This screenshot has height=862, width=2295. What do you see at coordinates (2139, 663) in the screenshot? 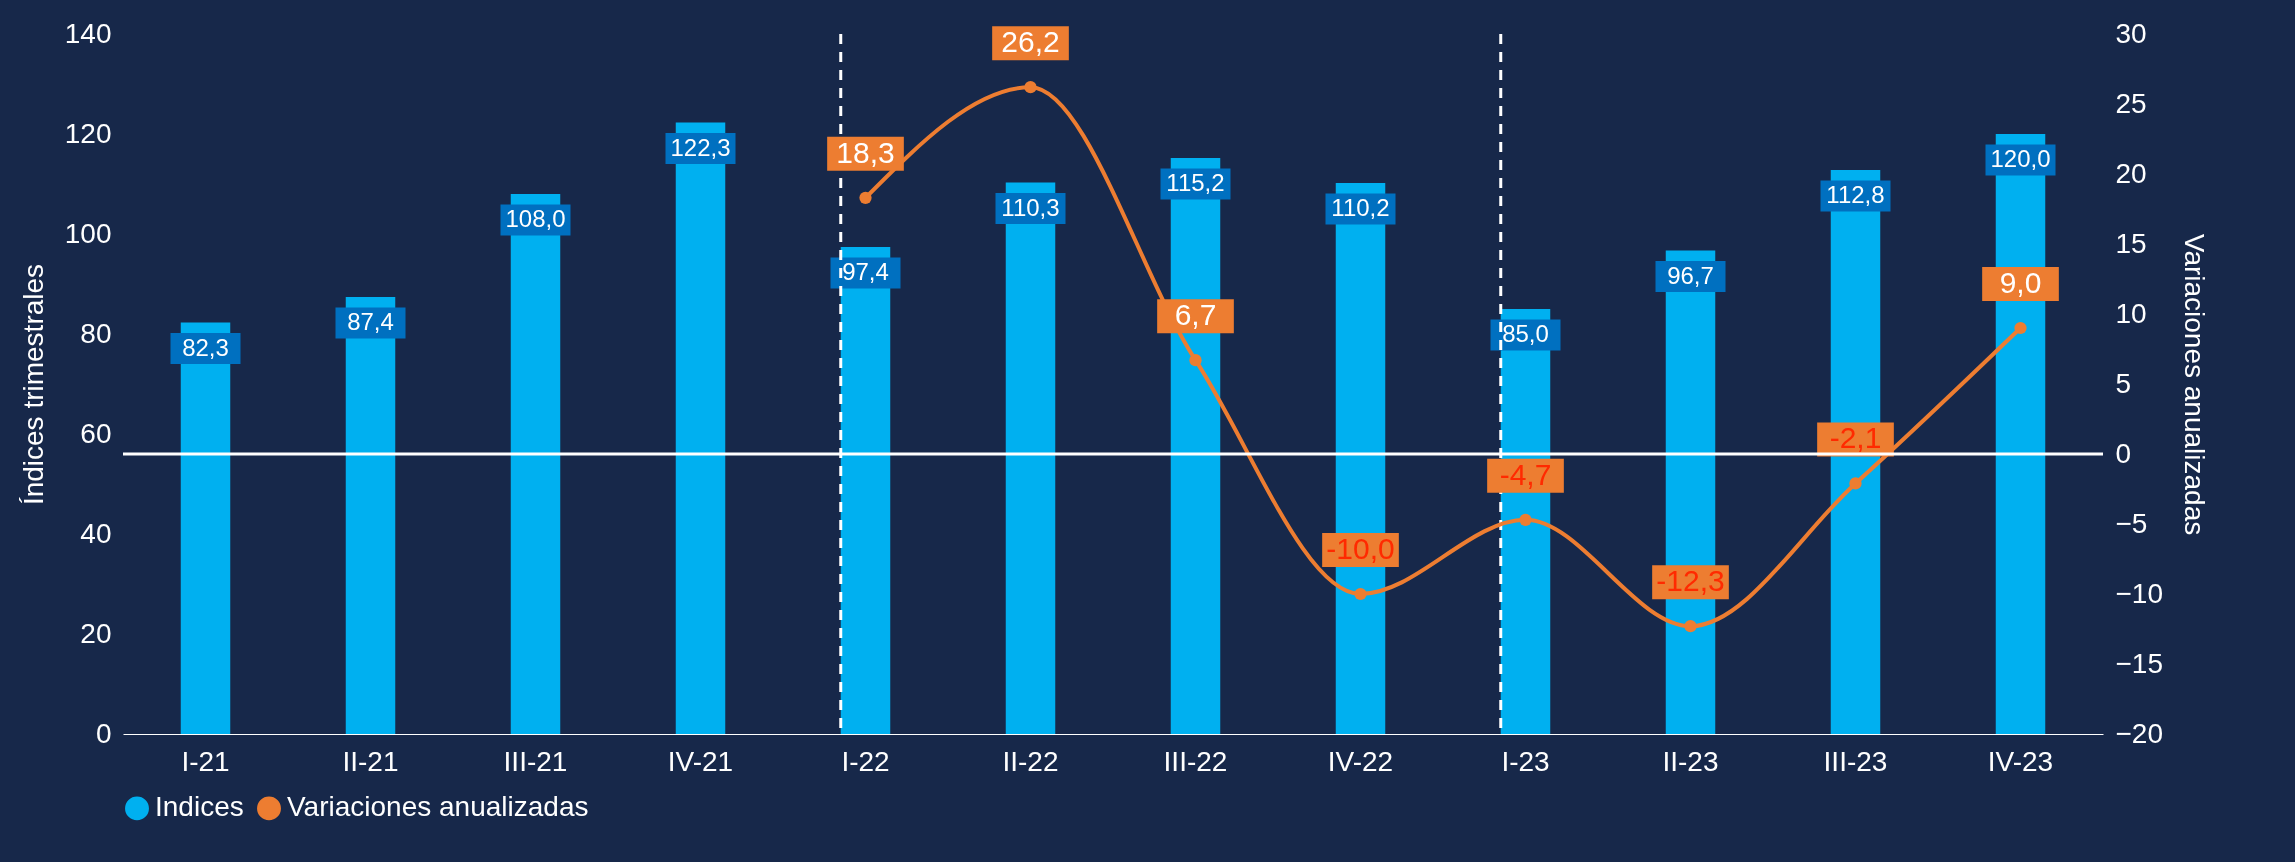
I see `y2-tick-label: −15` at bounding box center [2139, 663].